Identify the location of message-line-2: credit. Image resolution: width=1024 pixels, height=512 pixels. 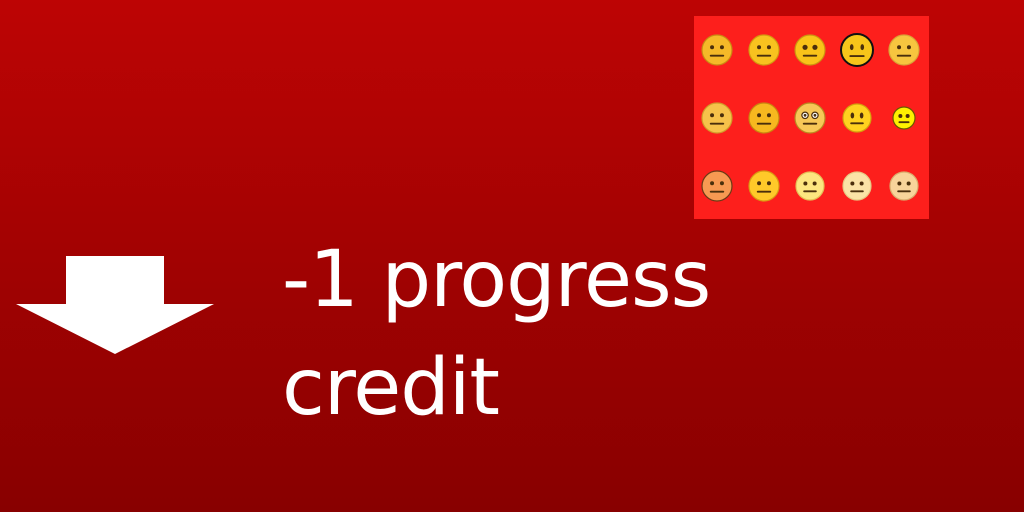
(391, 388).